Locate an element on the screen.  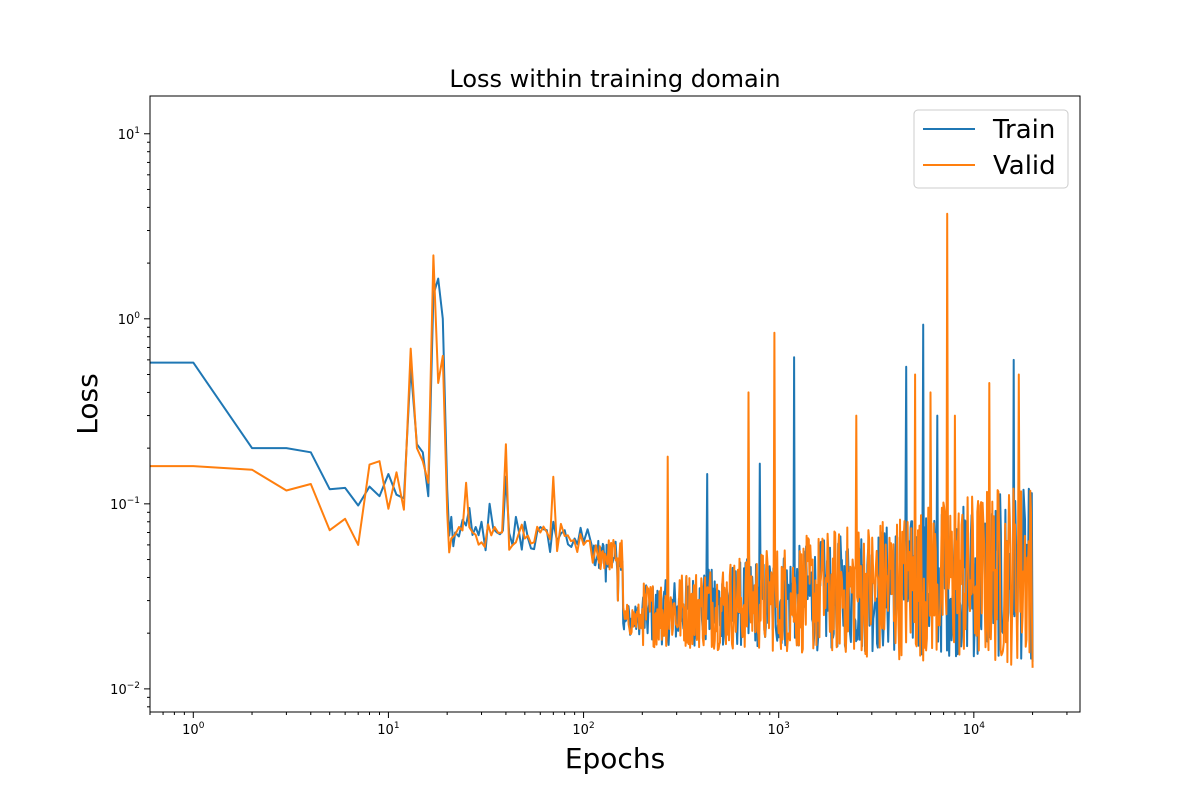
y-tick-label: 10⁻² is located at coordinates (125, 689).